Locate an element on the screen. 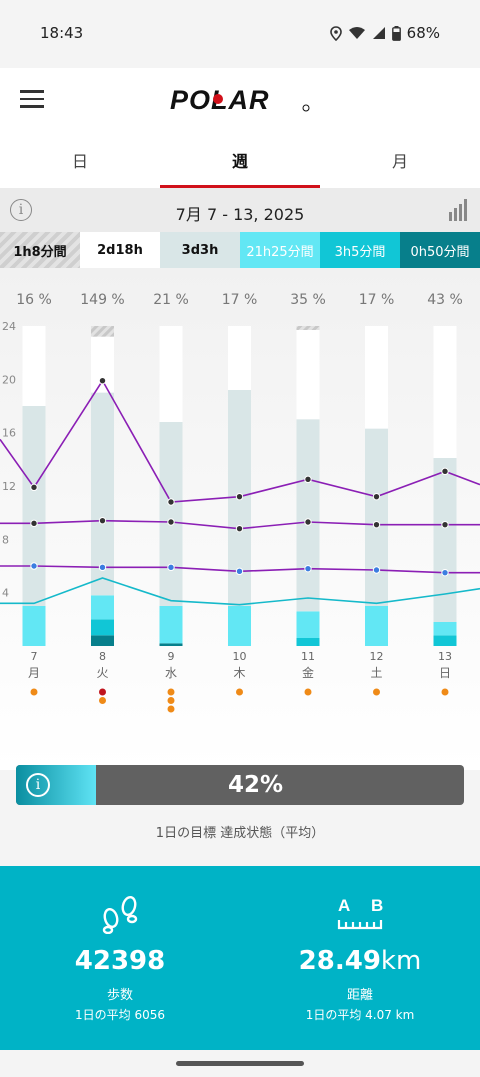 The height and width of the screenshot is (1077, 480). footprints-icon is located at coordinates (120, 914).